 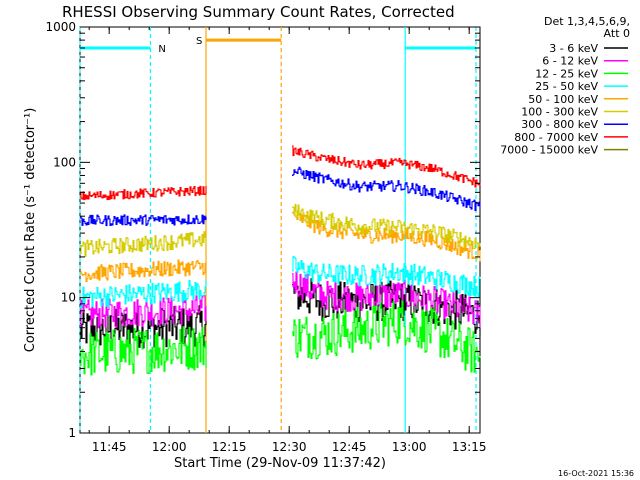 What do you see at coordinates (617, 33) in the screenshot?
I see `legend-attenuator: Att 0` at bounding box center [617, 33].